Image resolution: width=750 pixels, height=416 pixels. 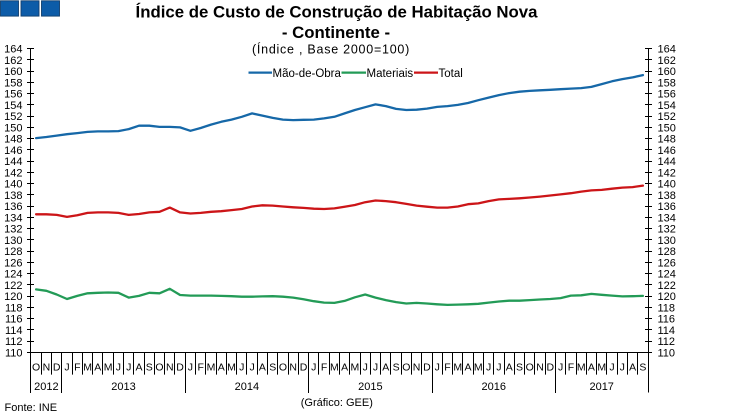 I want to click on svg-text: 134, so click(x=13, y=218).